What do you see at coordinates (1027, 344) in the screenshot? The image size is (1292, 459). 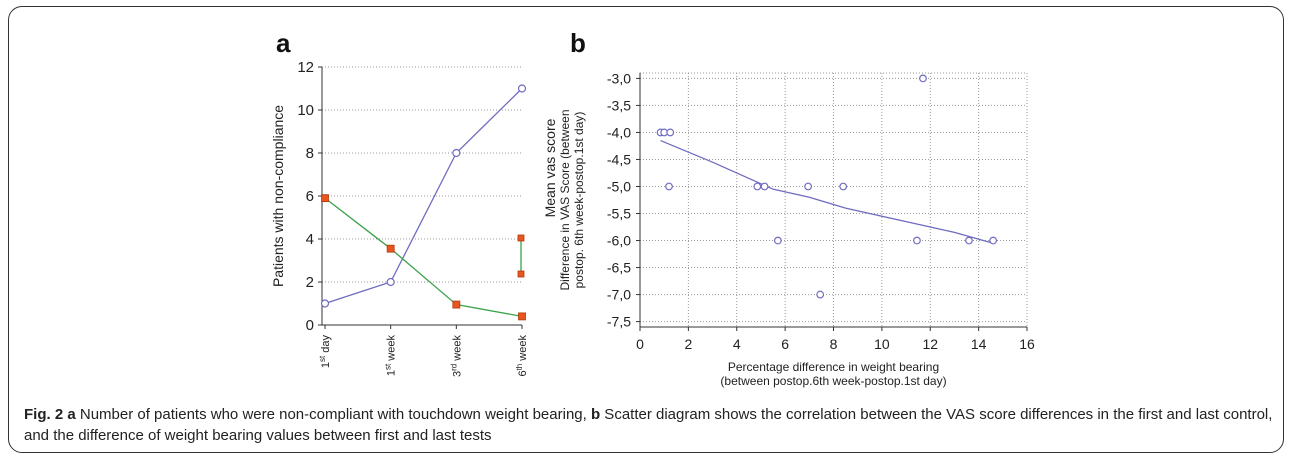 I see `x-tick-label: 16` at bounding box center [1027, 344].